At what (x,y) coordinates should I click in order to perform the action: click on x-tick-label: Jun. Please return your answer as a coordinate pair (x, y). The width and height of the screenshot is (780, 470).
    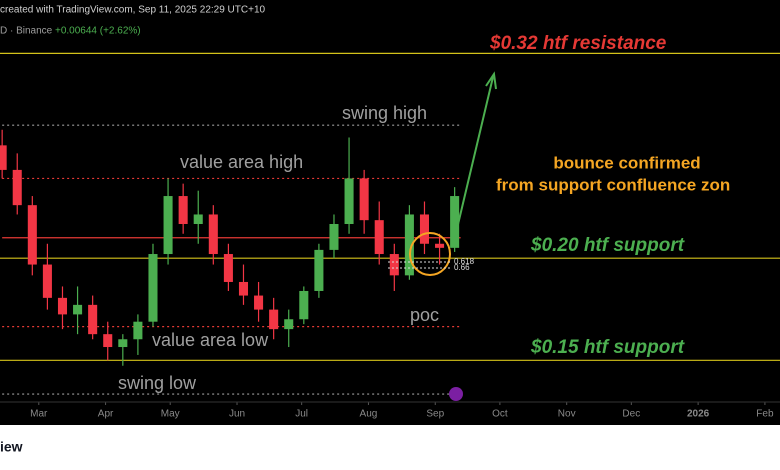
    Looking at the image, I should click on (237, 414).